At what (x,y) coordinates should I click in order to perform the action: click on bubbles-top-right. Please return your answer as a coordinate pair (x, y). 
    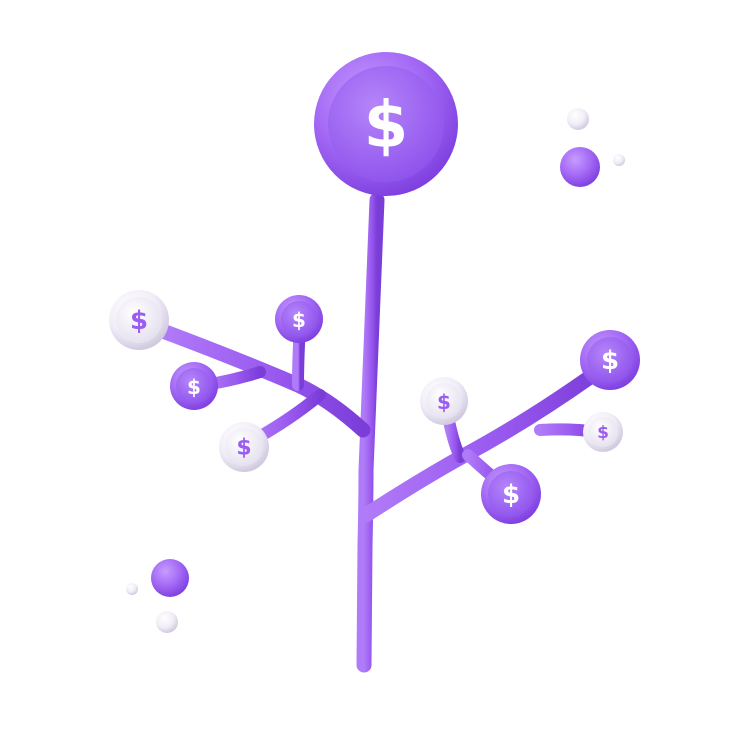
    Looking at the image, I should click on (592, 147).